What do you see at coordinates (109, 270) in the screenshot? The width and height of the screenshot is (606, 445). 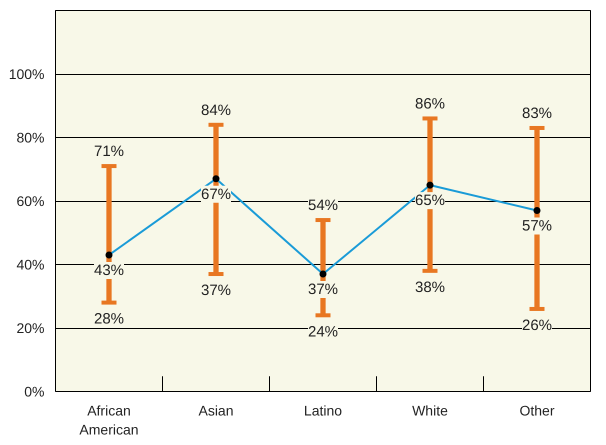 I see `data-label: 43%` at bounding box center [109, 270].